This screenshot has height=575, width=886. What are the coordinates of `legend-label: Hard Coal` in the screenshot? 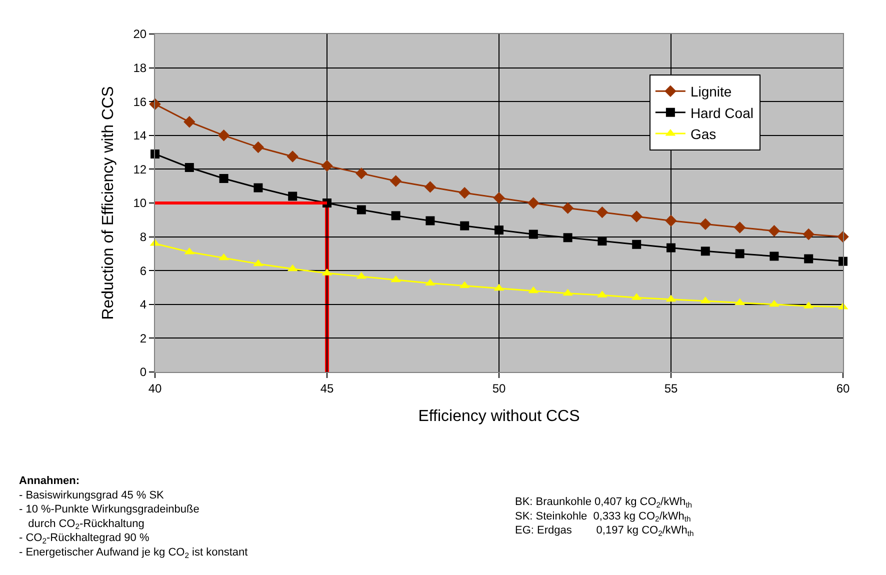 It's located at (722, 112).